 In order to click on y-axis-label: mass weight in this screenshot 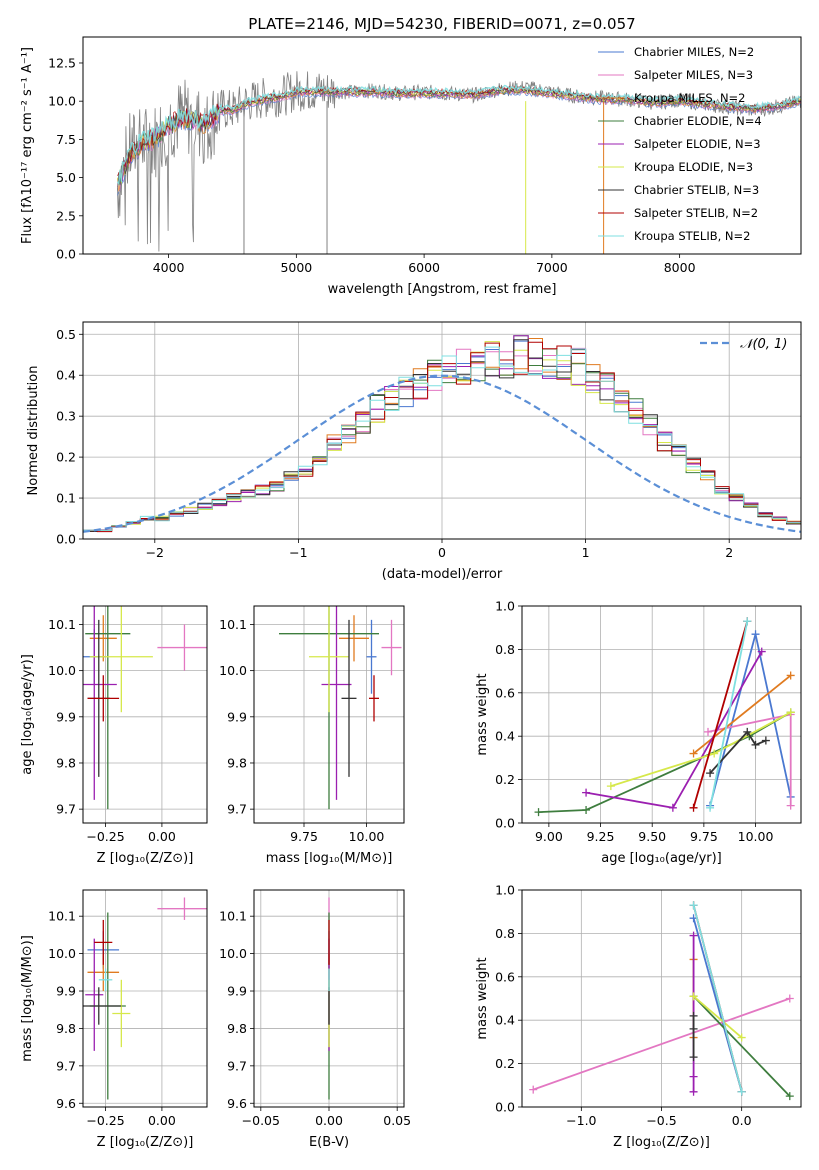, I will do `click(482, 714)`.